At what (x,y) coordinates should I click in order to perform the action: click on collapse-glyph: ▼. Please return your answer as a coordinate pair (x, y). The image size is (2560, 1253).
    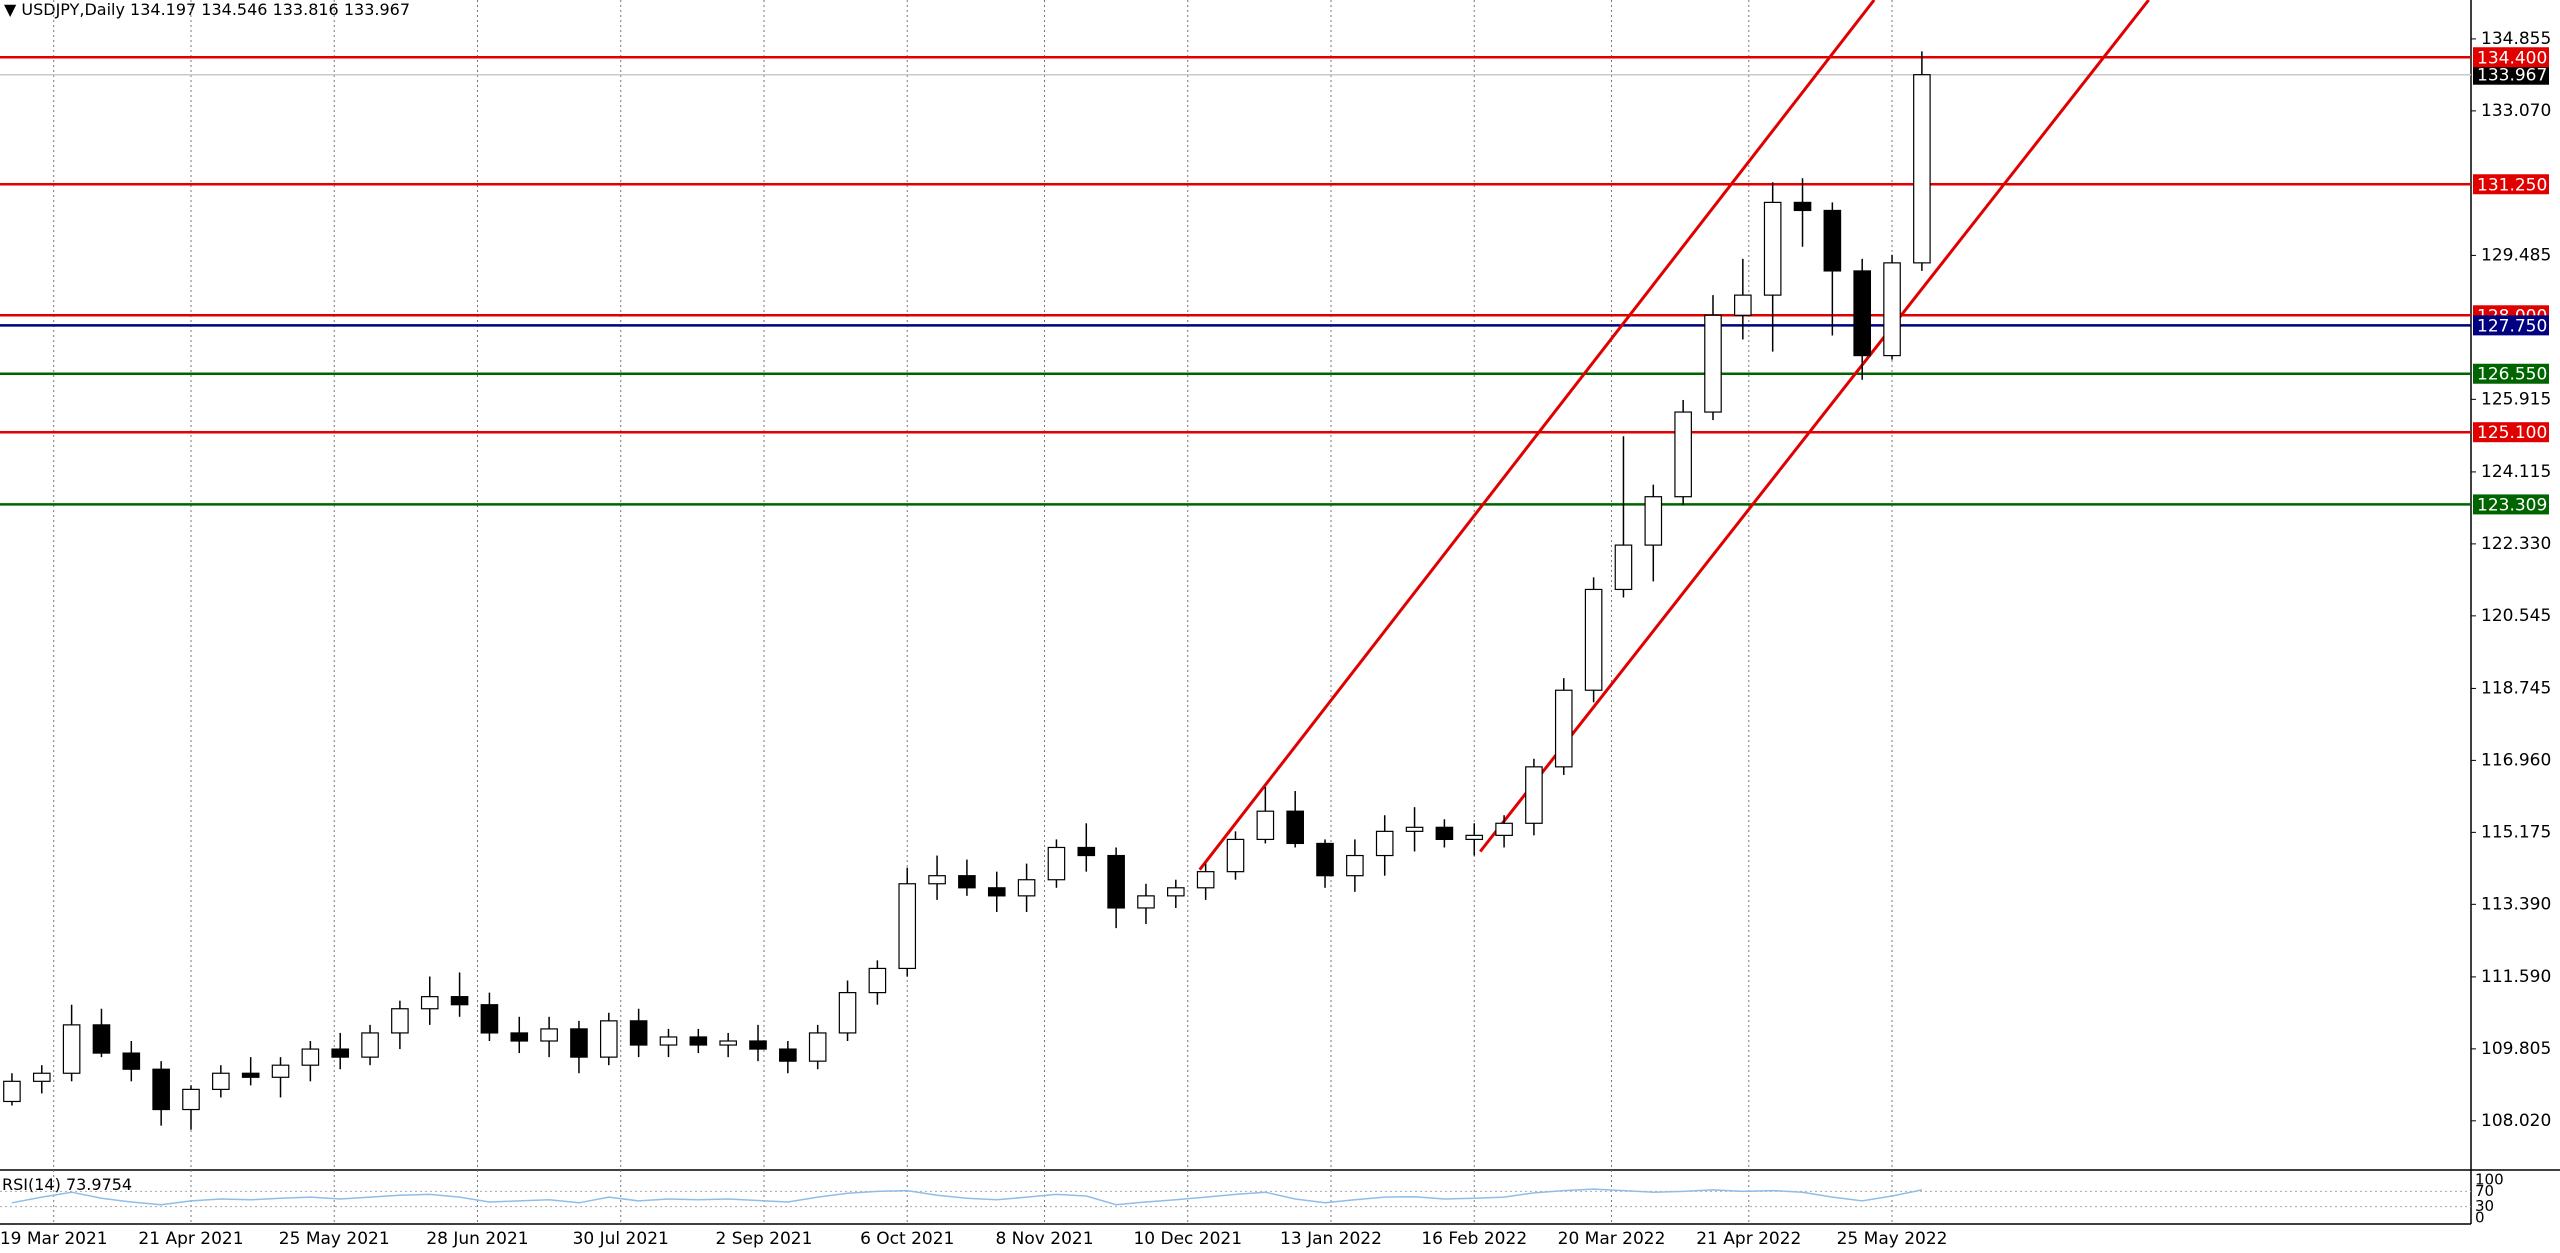
    Looking at the image, I should click on (12, 9).